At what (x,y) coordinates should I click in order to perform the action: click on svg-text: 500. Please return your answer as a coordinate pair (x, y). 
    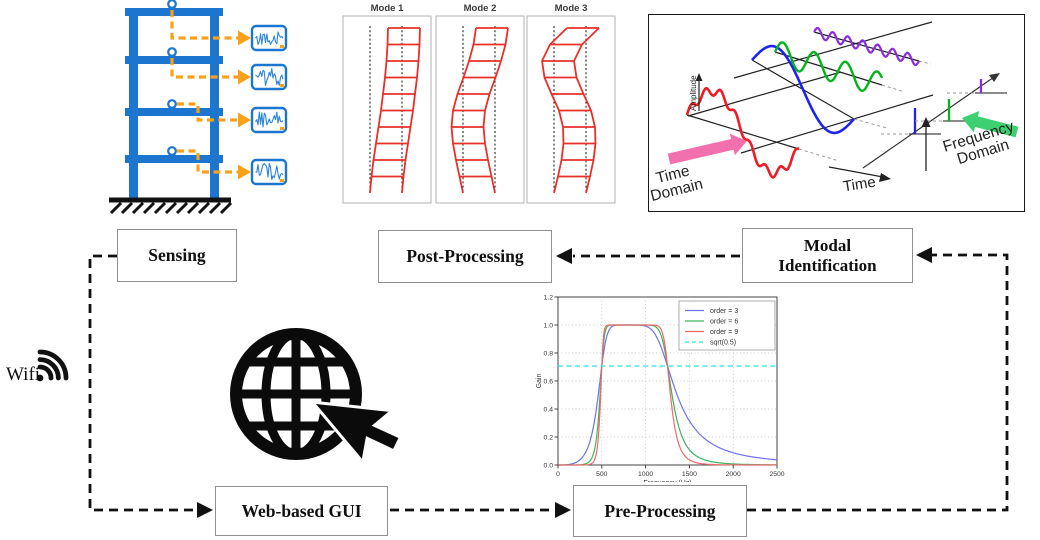
    Looking at the image, I should click on (602, 474).